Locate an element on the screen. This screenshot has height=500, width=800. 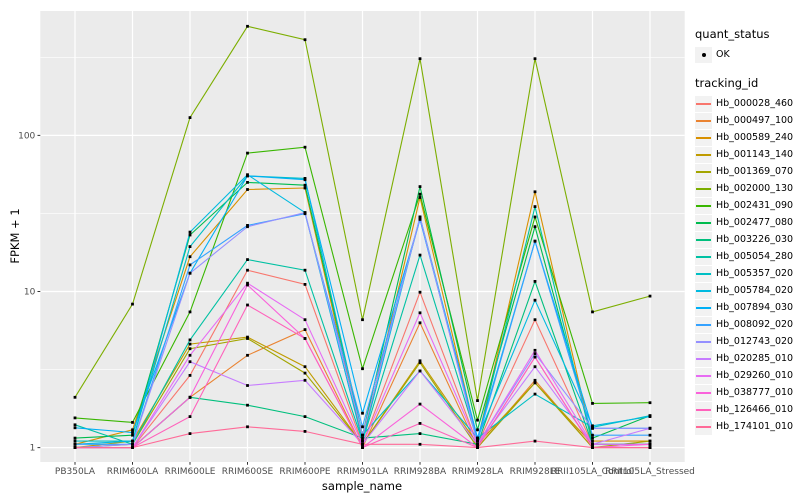
legend-entry-Hb_002477_080: Hb_002477_080 is located at coordinates (747, 222).